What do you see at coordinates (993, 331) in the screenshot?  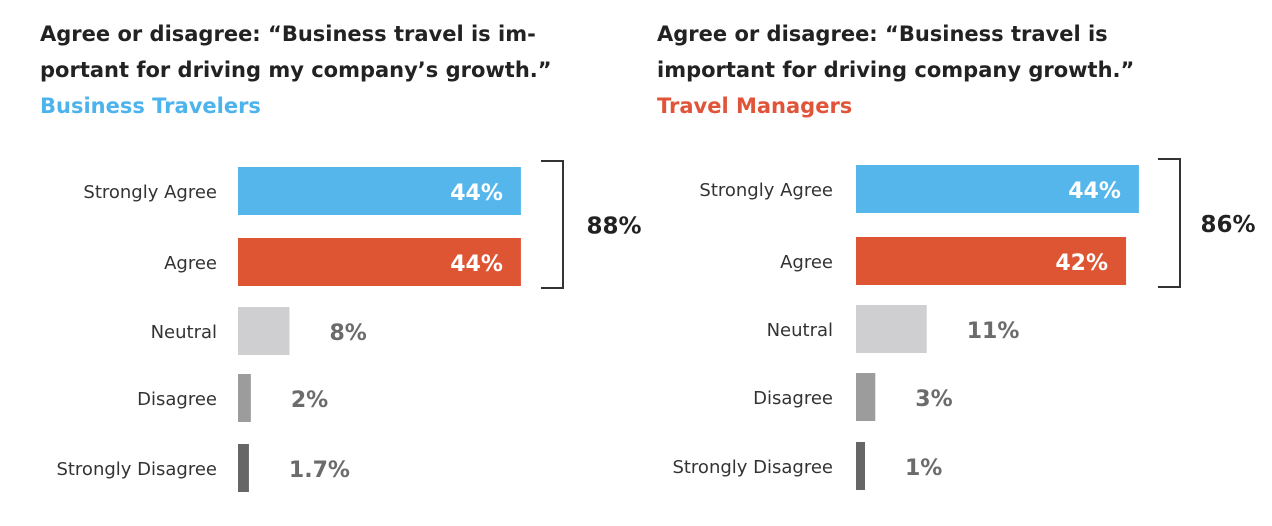 I see `right-value-label: 11%` at bounding box center [993, 331].